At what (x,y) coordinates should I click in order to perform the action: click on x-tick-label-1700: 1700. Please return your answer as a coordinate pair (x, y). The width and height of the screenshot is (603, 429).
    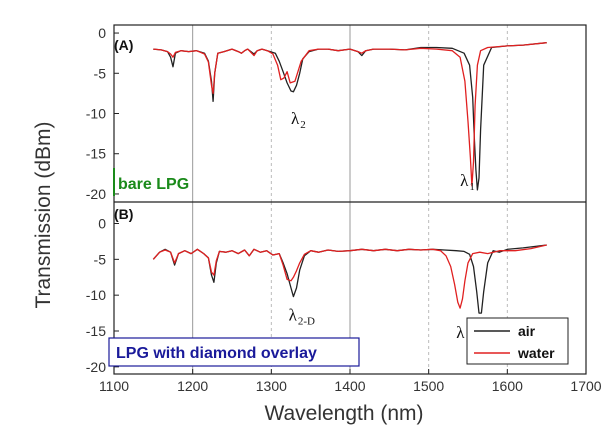
    Looking at the image, I should click on (585, 386).